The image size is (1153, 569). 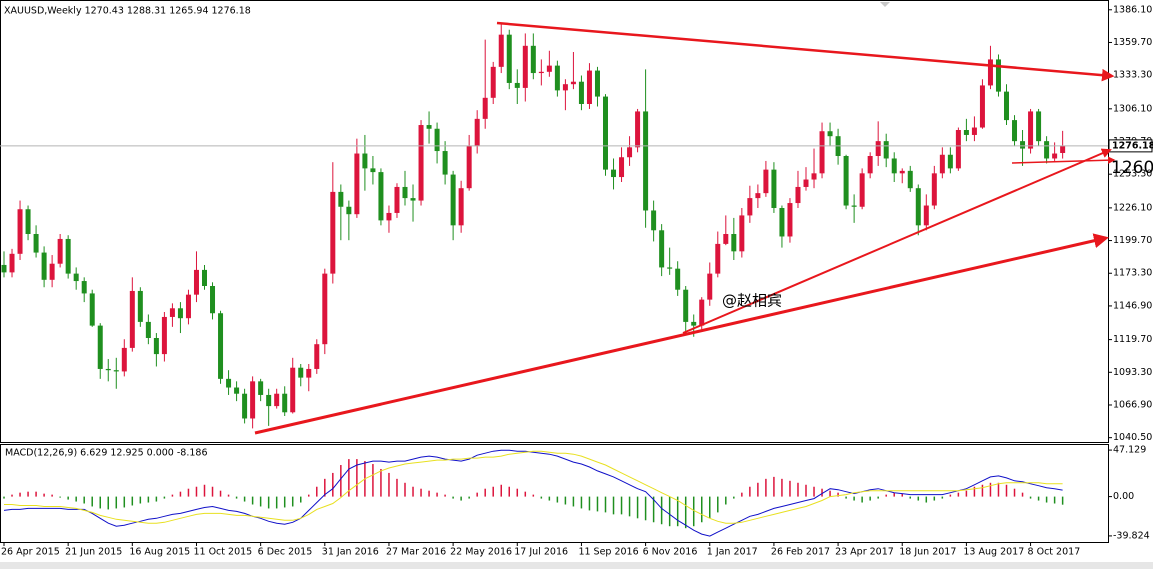 What do you see at coordinates (481, 552) in the screenshot?
I see `x-tick-label: 22 May 2016` at bounding box center [481, 552].